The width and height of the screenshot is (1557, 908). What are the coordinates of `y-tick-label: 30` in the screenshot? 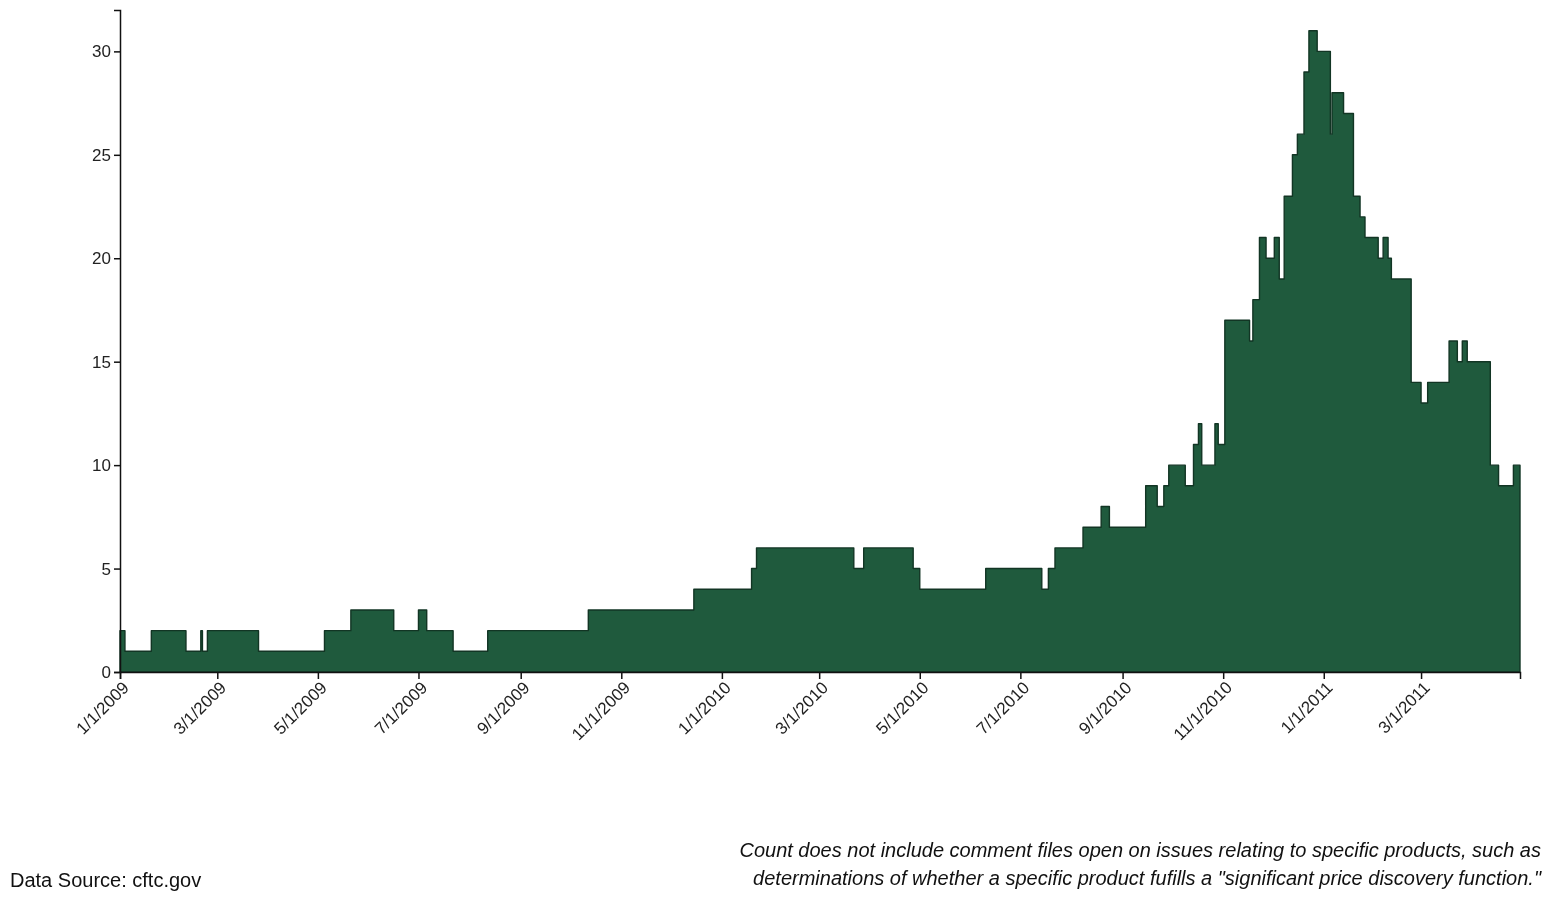 It's located at (101, 52).